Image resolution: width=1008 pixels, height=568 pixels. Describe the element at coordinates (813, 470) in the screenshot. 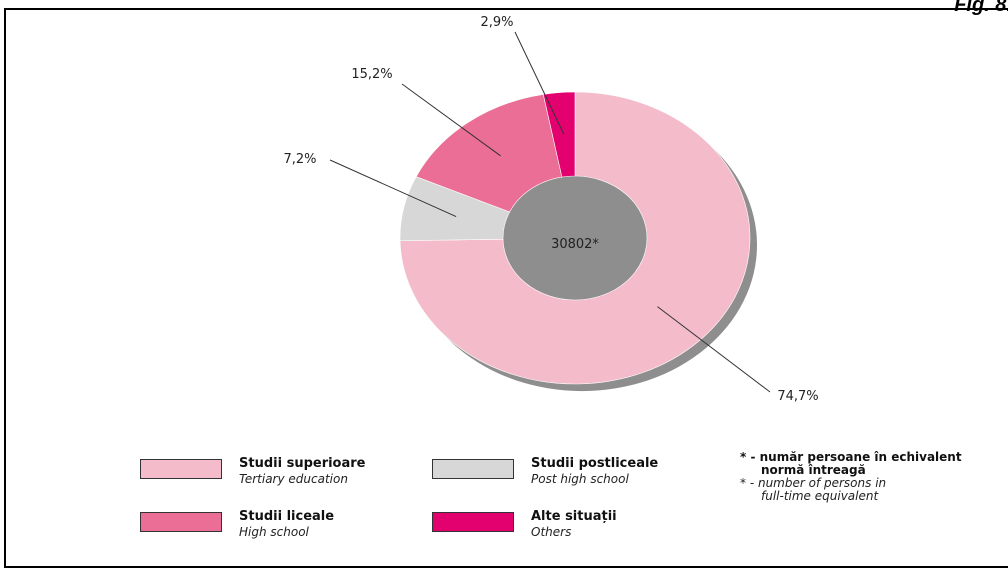

I see `footnote-ro-line2: normă întreagă` at that location.